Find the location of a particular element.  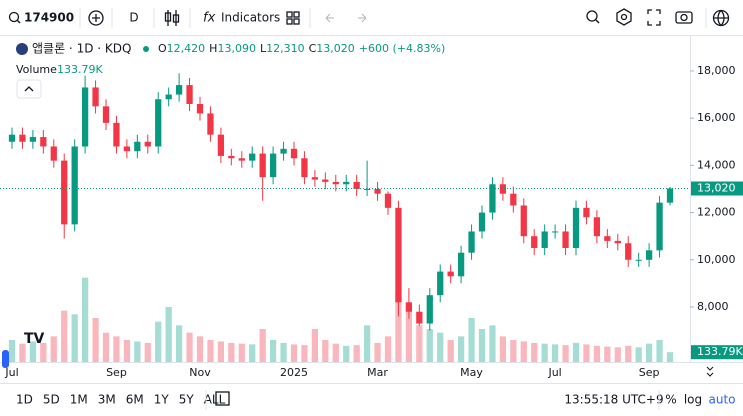

indicators-icon: fx is located at coordinates (209, 18).